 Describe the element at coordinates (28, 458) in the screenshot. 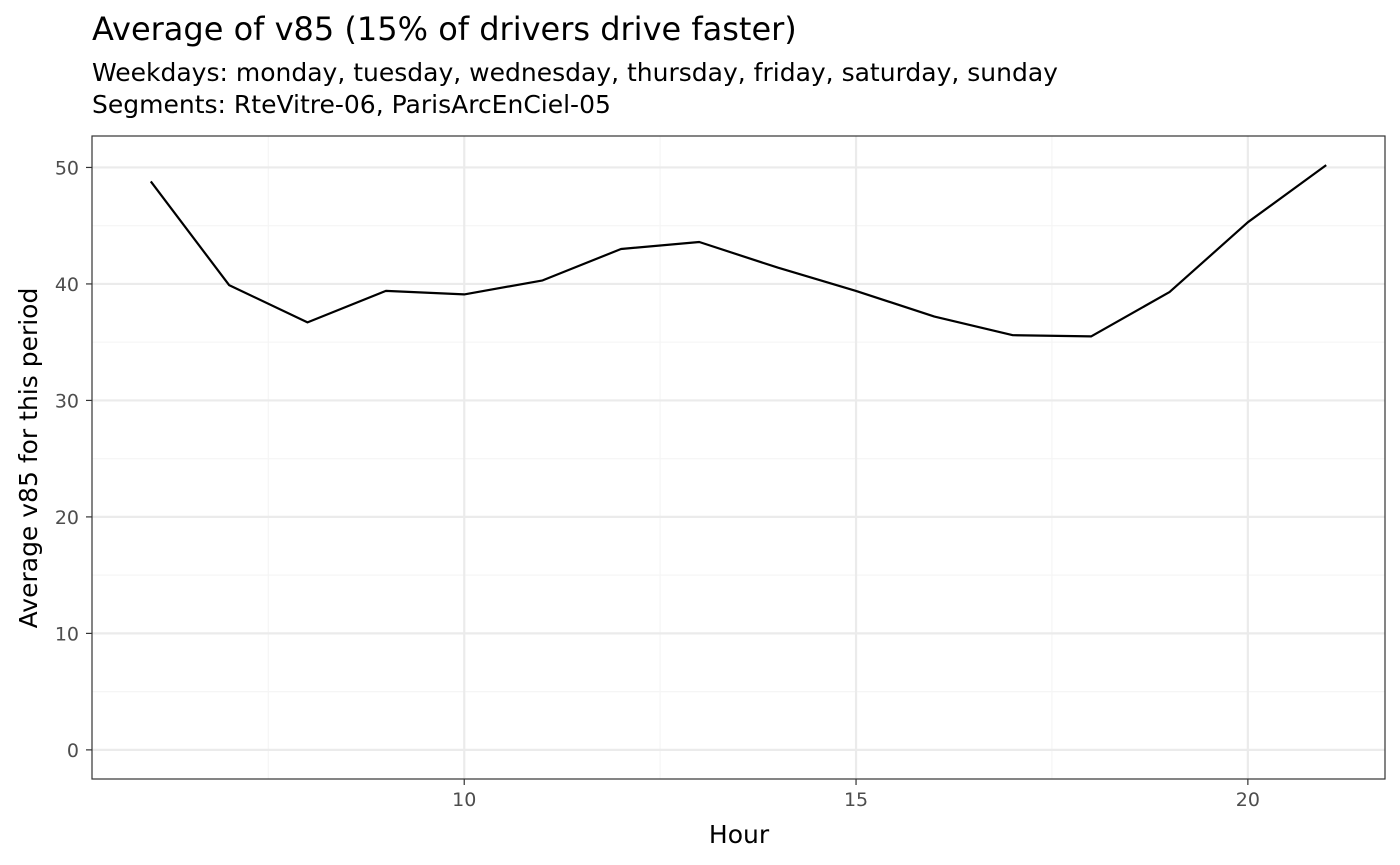

I see `y-axis-title: Average v85 for this period` at that location.